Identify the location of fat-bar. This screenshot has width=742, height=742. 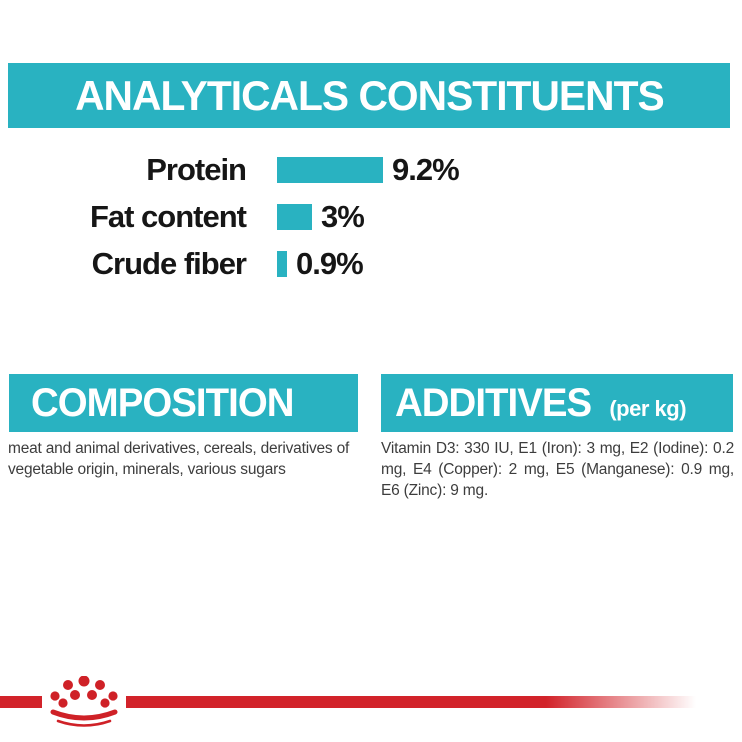
(294, 216).